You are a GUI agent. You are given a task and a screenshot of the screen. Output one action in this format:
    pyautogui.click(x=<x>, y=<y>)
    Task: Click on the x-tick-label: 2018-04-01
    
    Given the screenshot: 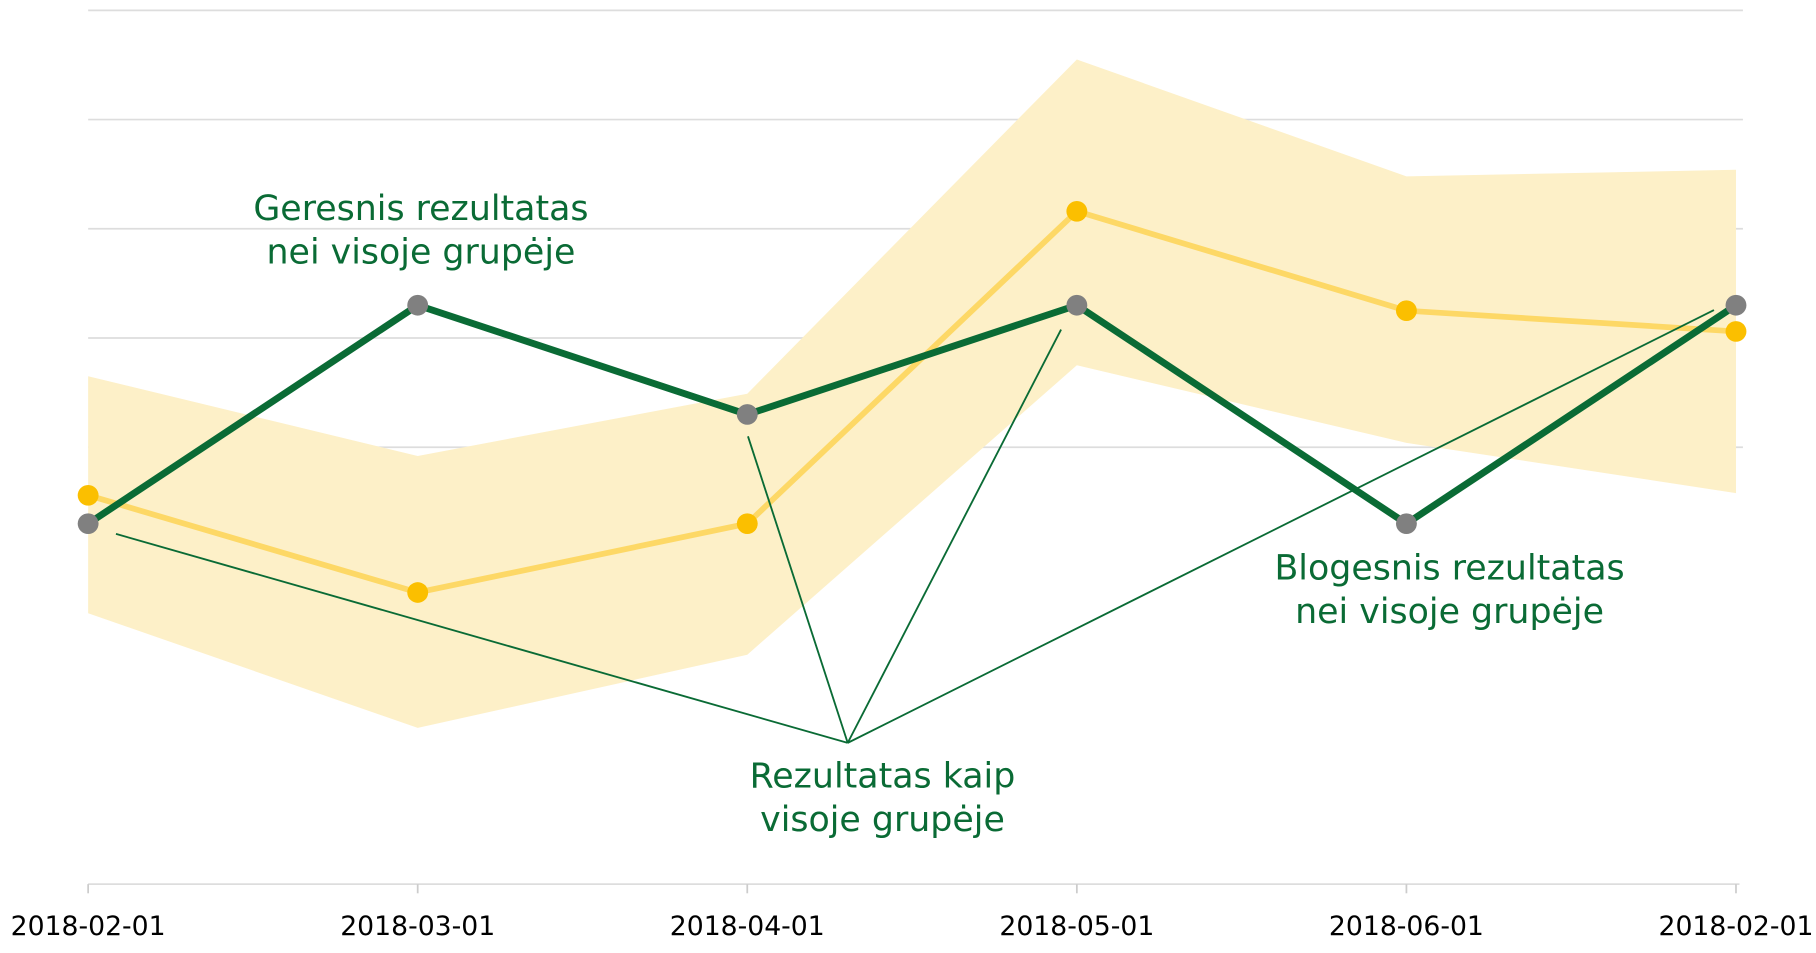 What is the action you would take?
    pyautogui.click(x=747, y=926)
    